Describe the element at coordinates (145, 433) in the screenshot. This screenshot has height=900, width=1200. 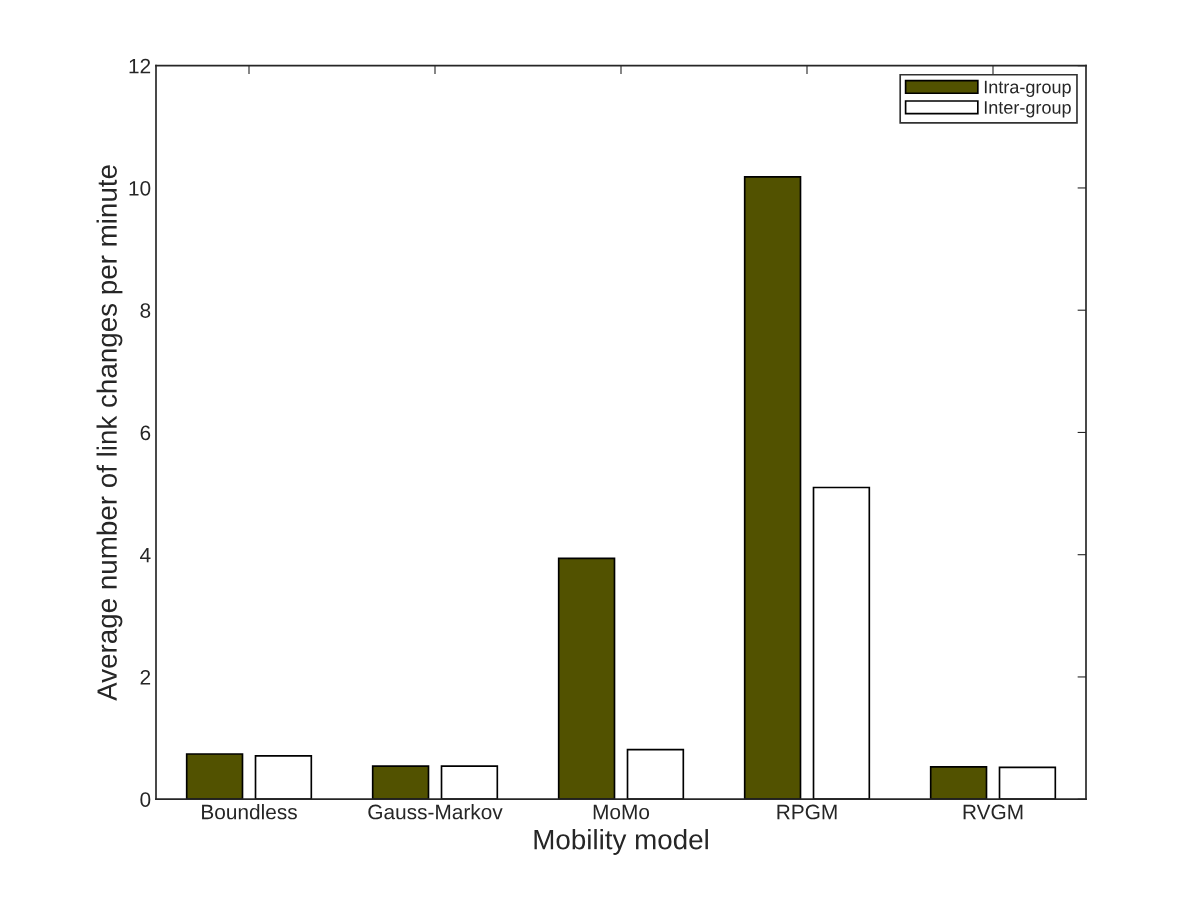
I see `y-tick-label: 6` at that location.